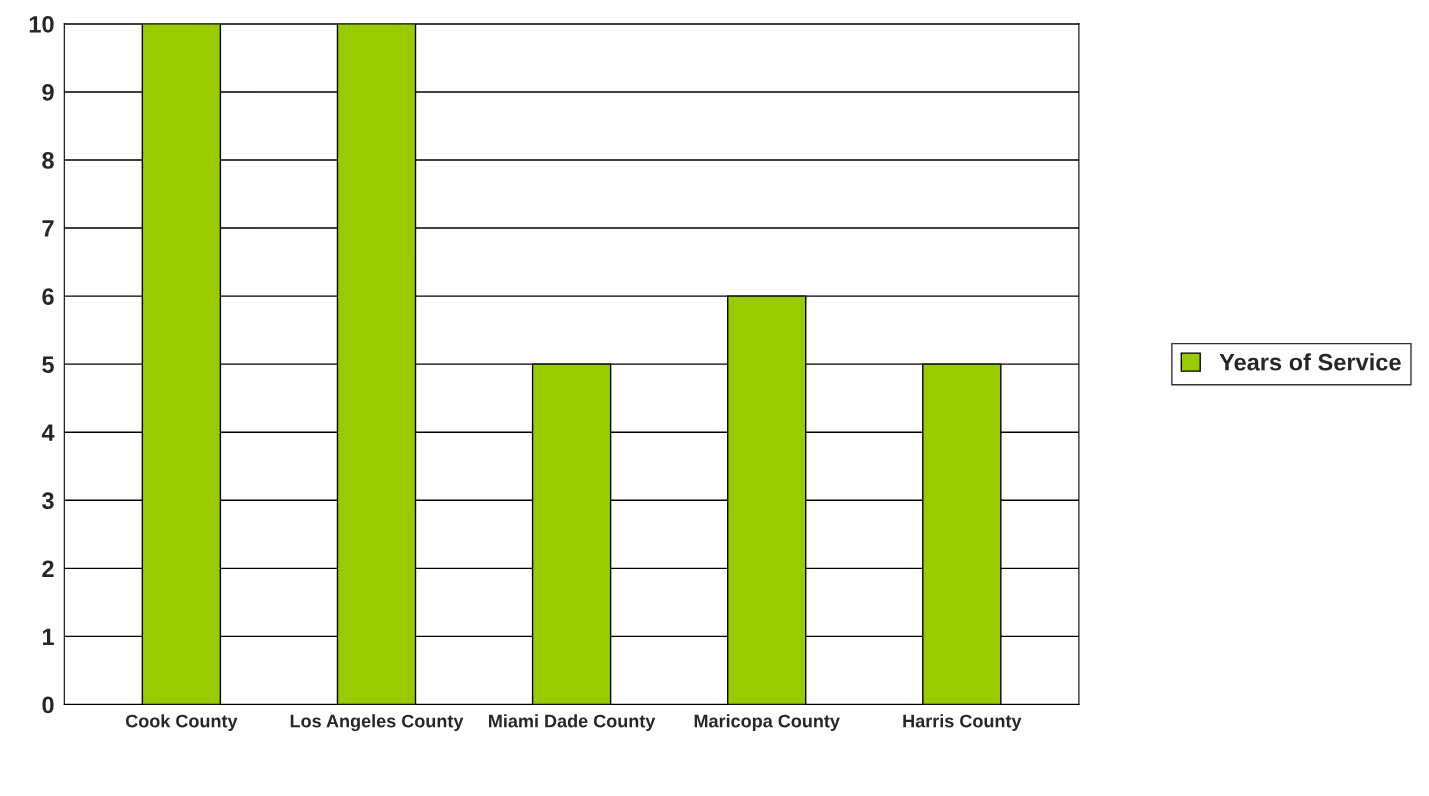  I want to click on y-tick-label: 8, so click(48, 160).